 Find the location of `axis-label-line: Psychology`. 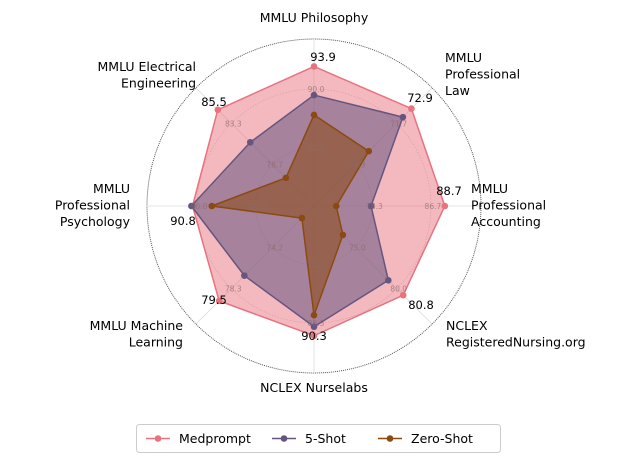

axis-label-line: Psychology is located at coordinates (95, 221).